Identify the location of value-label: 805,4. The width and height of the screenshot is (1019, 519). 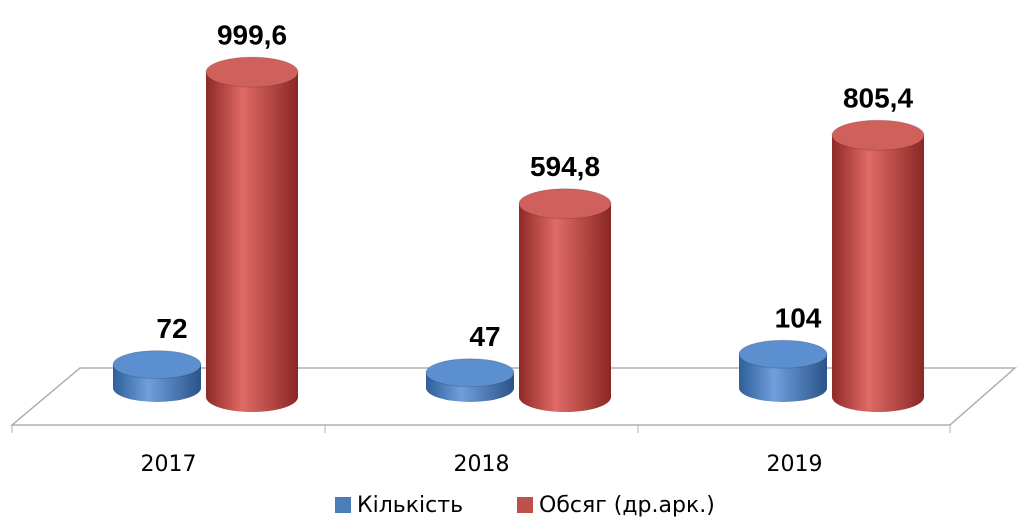
(878, 98).